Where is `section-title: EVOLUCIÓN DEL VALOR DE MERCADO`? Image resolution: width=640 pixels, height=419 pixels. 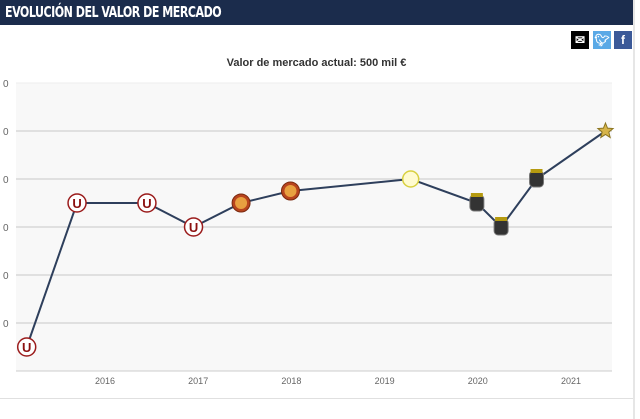 section-title: EVOLUCIÓN DEL VALOR DE MERCADO is located at coordinates (113, 12).